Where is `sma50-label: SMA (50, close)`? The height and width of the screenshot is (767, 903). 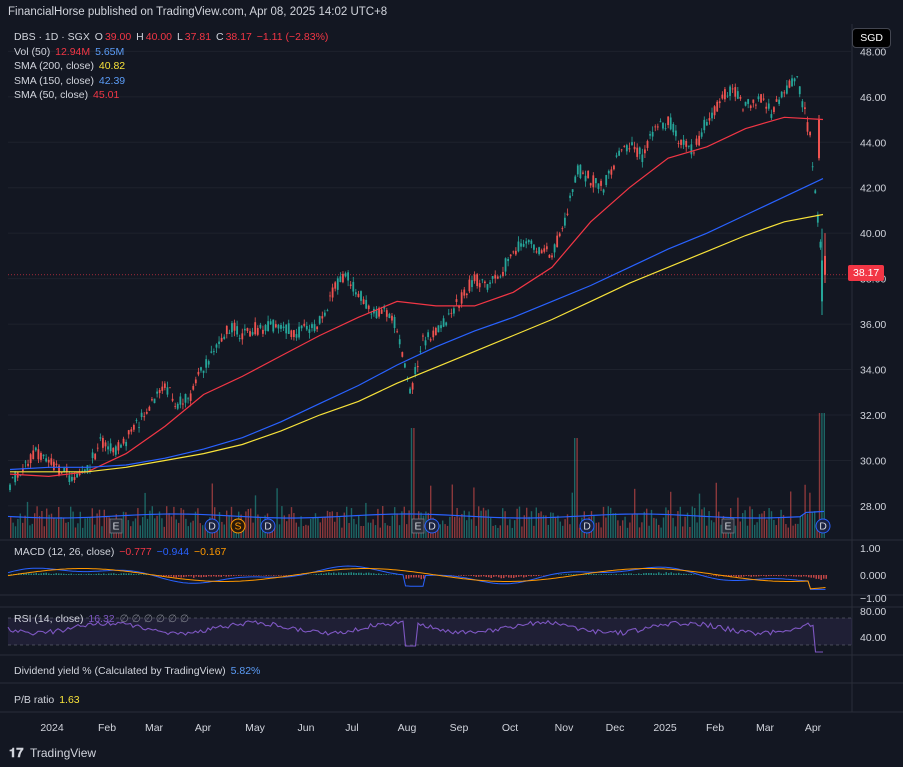 sma50-label: SMA (50, close) is located at coordinates (51, 95).